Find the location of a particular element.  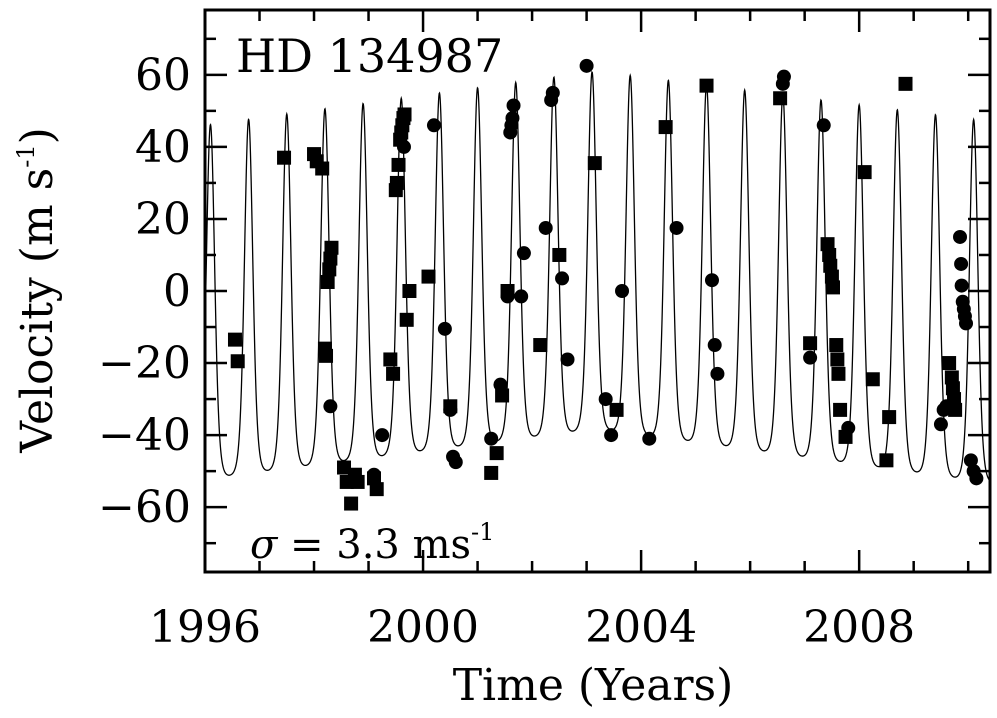

sigma-symbol: σ is located at coordinates (264, 545).